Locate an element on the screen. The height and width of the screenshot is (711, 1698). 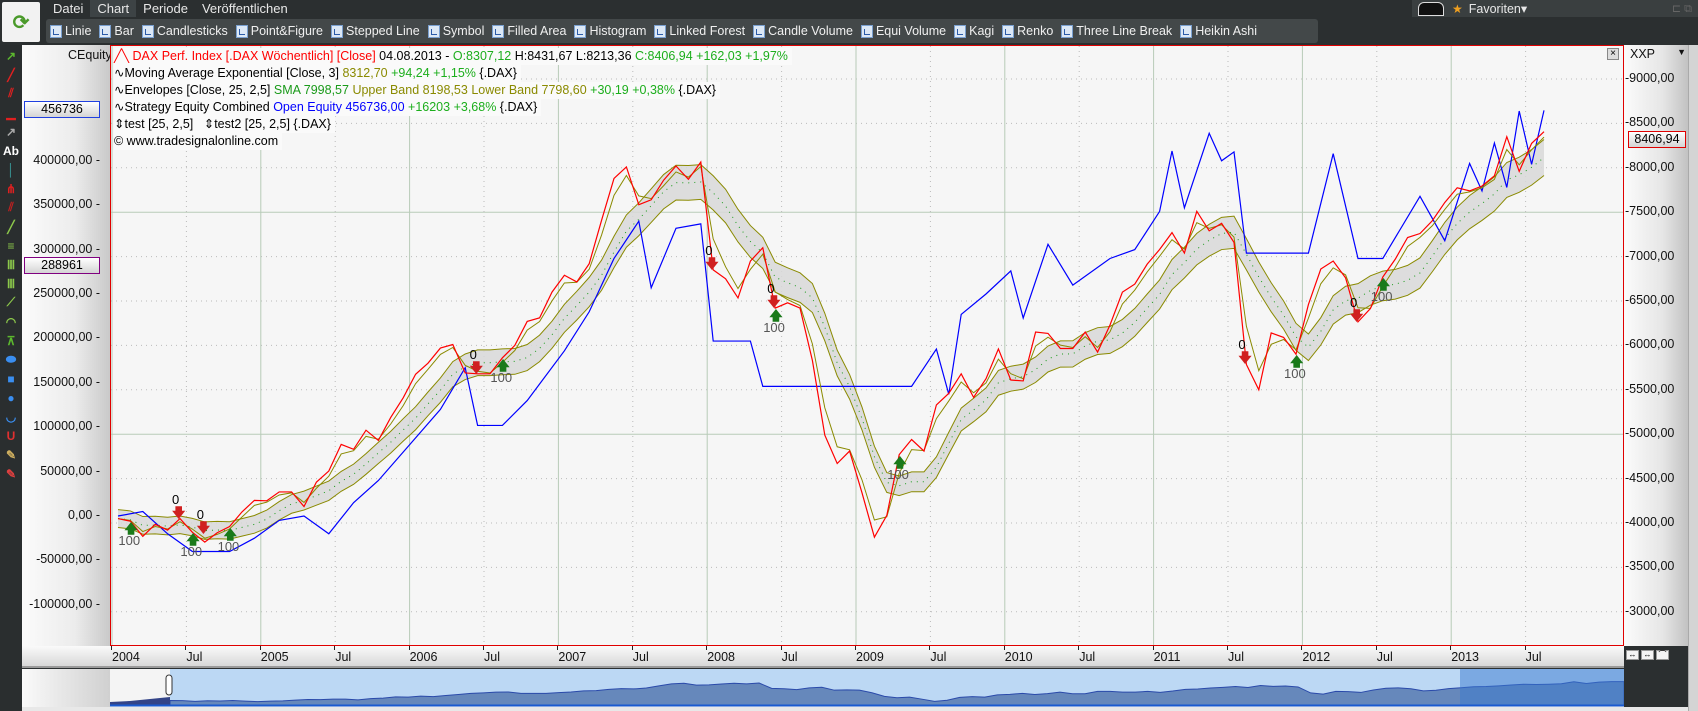
favorites-menu: Favoriten is located at coordinates (1494, 8).